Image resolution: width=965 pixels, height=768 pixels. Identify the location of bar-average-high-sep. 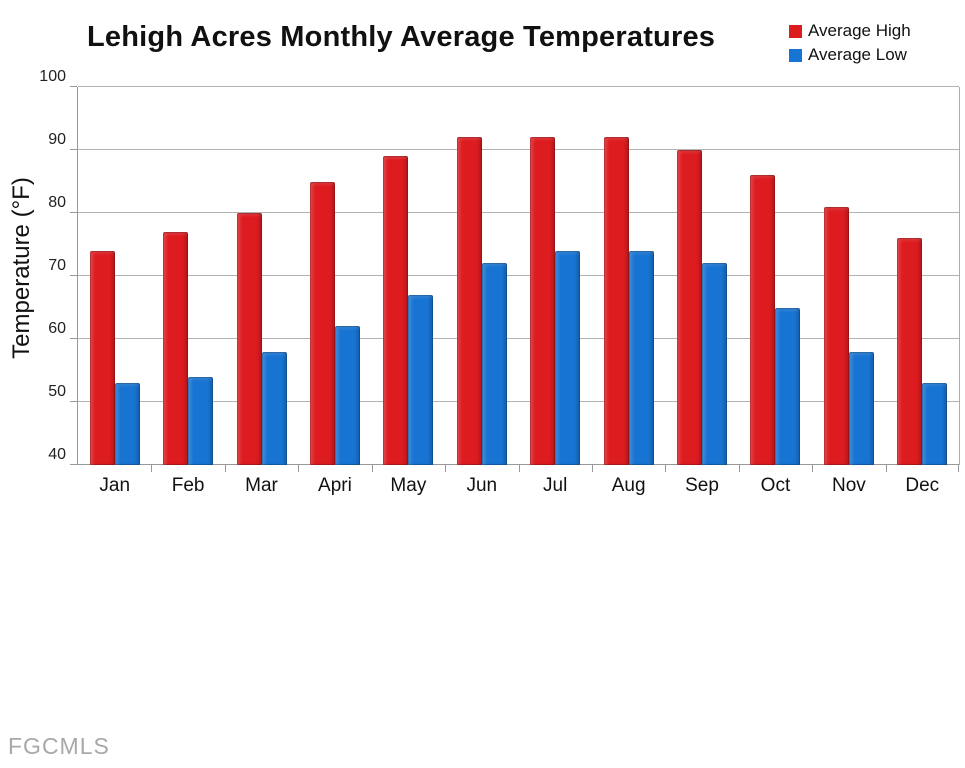
(690, 307).